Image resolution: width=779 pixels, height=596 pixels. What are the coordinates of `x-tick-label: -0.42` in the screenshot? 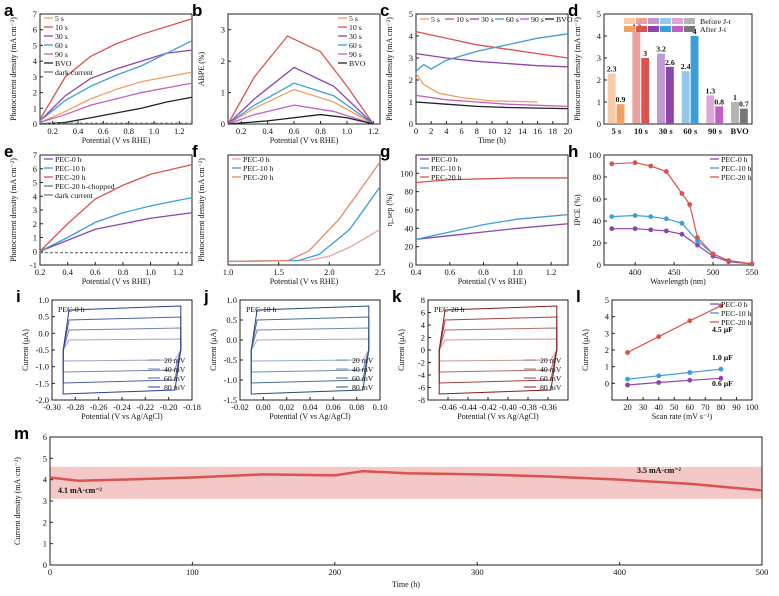 It's located at (488, 407).